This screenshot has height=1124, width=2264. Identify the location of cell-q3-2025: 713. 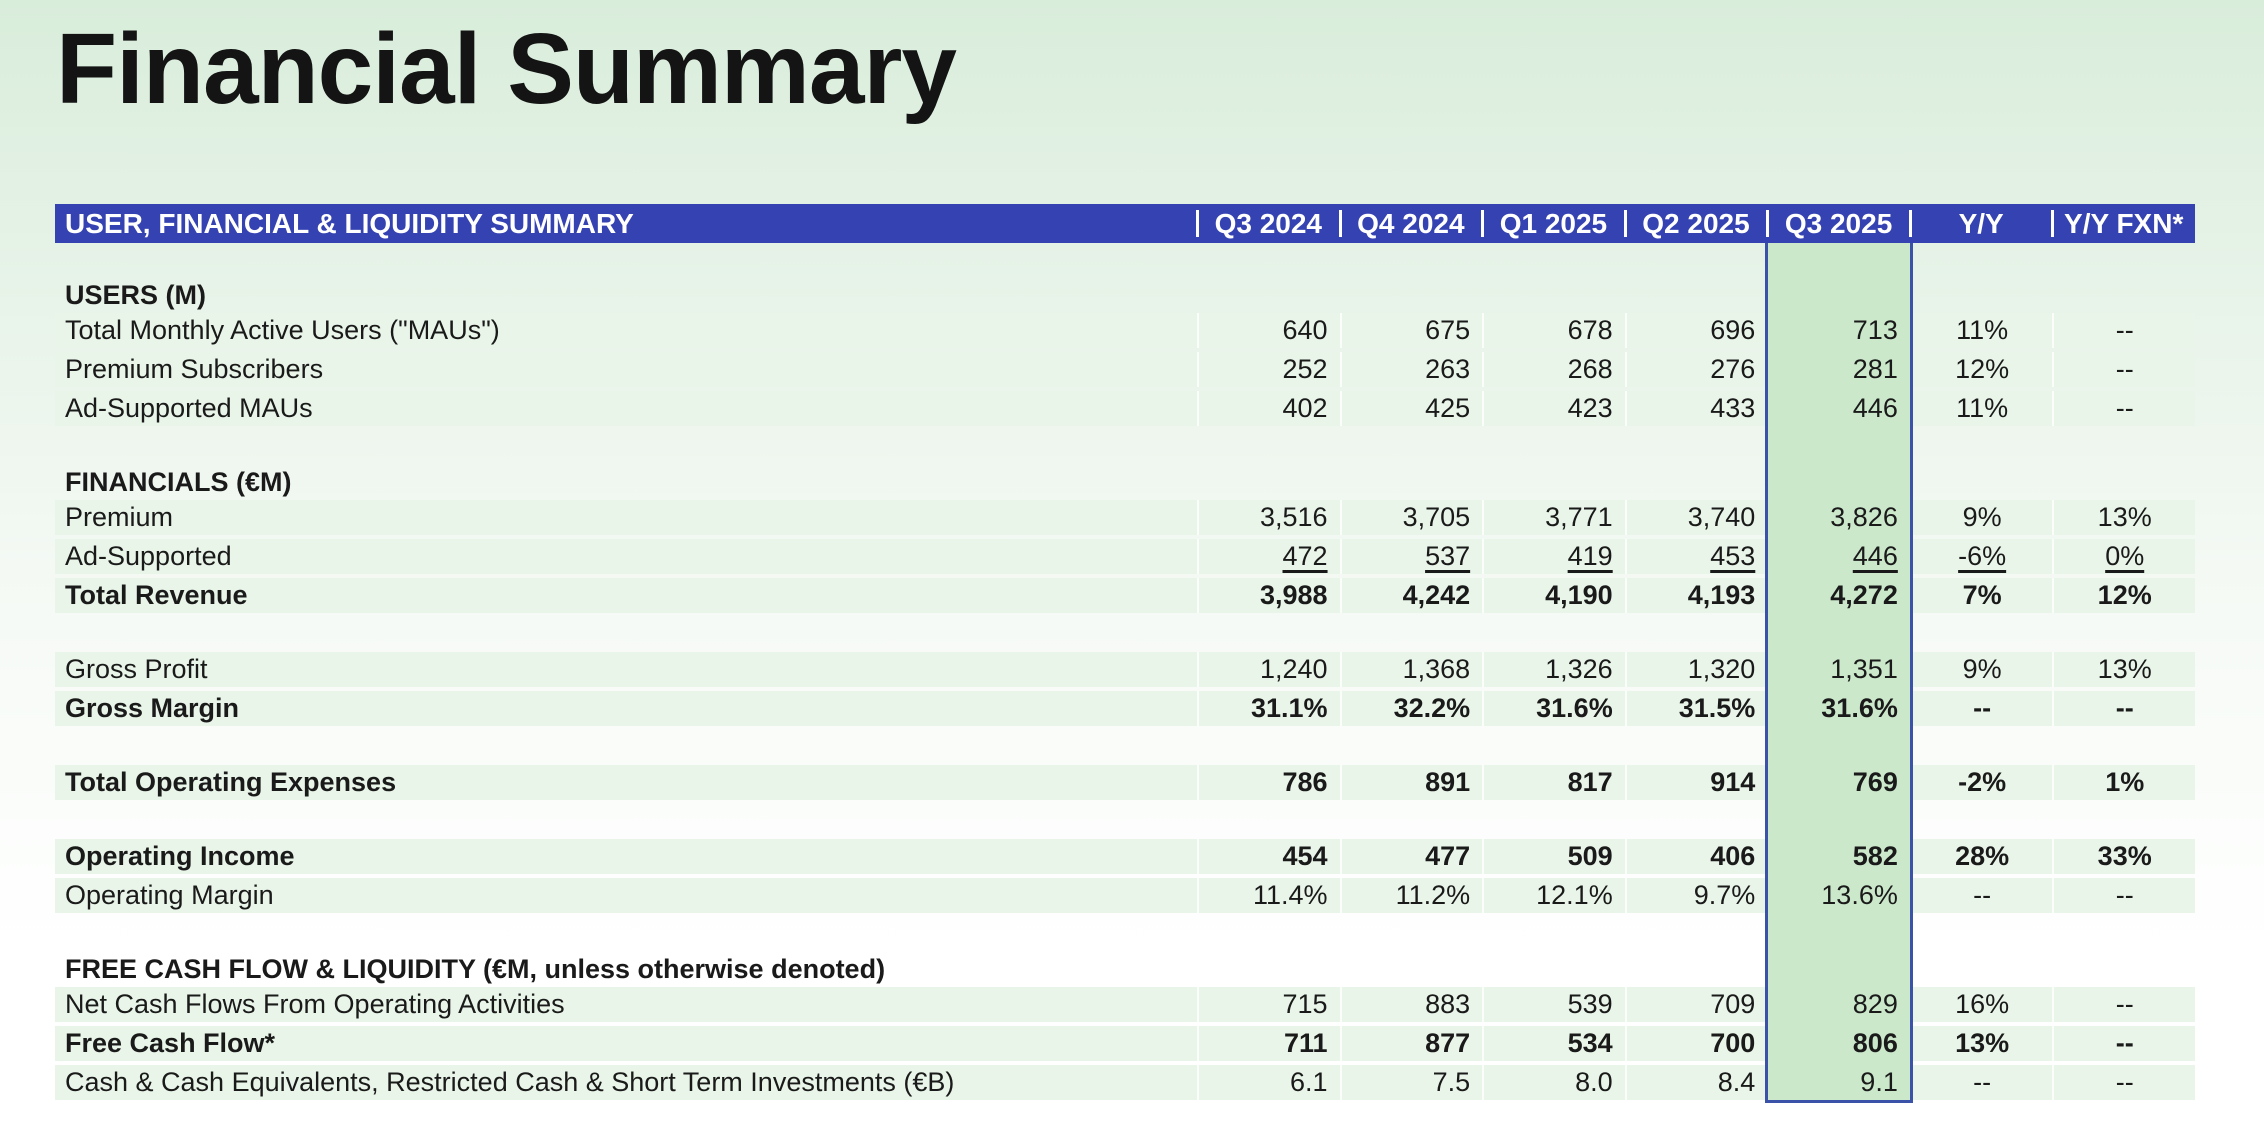
(1838, 330).